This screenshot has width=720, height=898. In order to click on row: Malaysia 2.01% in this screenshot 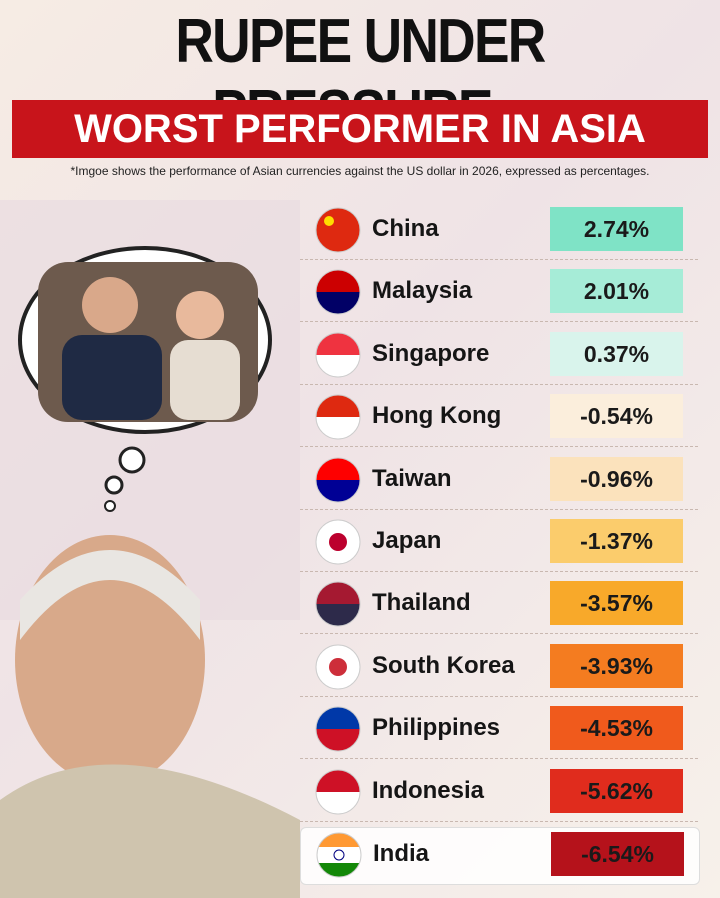, I will do `click(499, 294)`.